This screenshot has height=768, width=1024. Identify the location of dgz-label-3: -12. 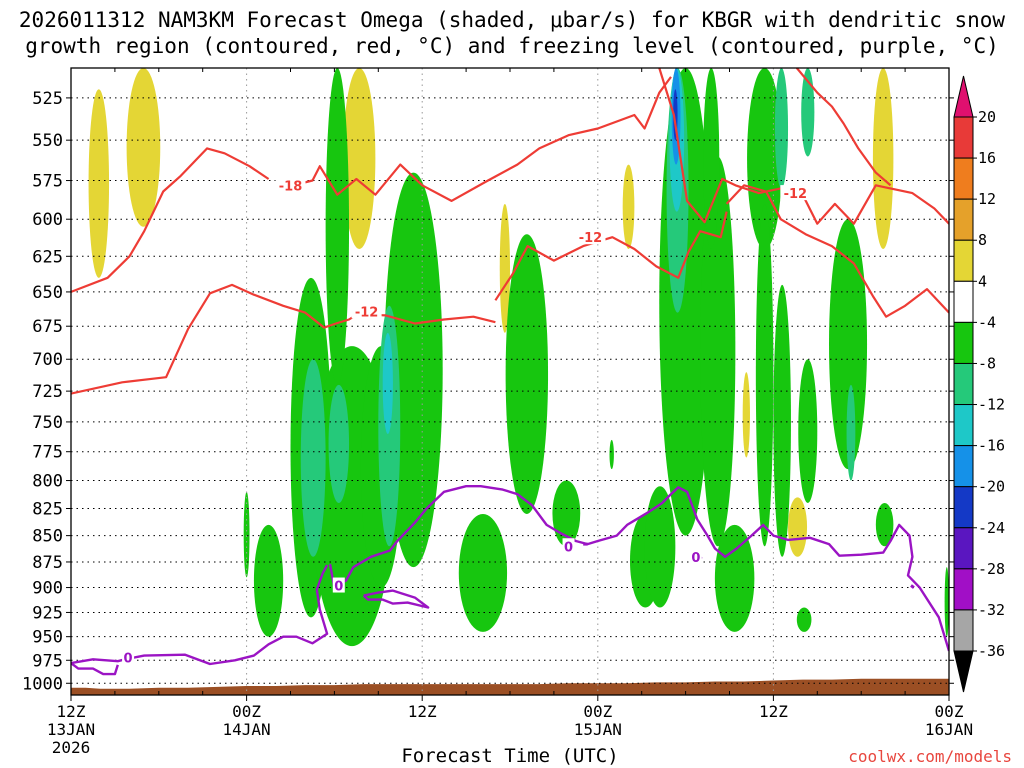
(367, 312).